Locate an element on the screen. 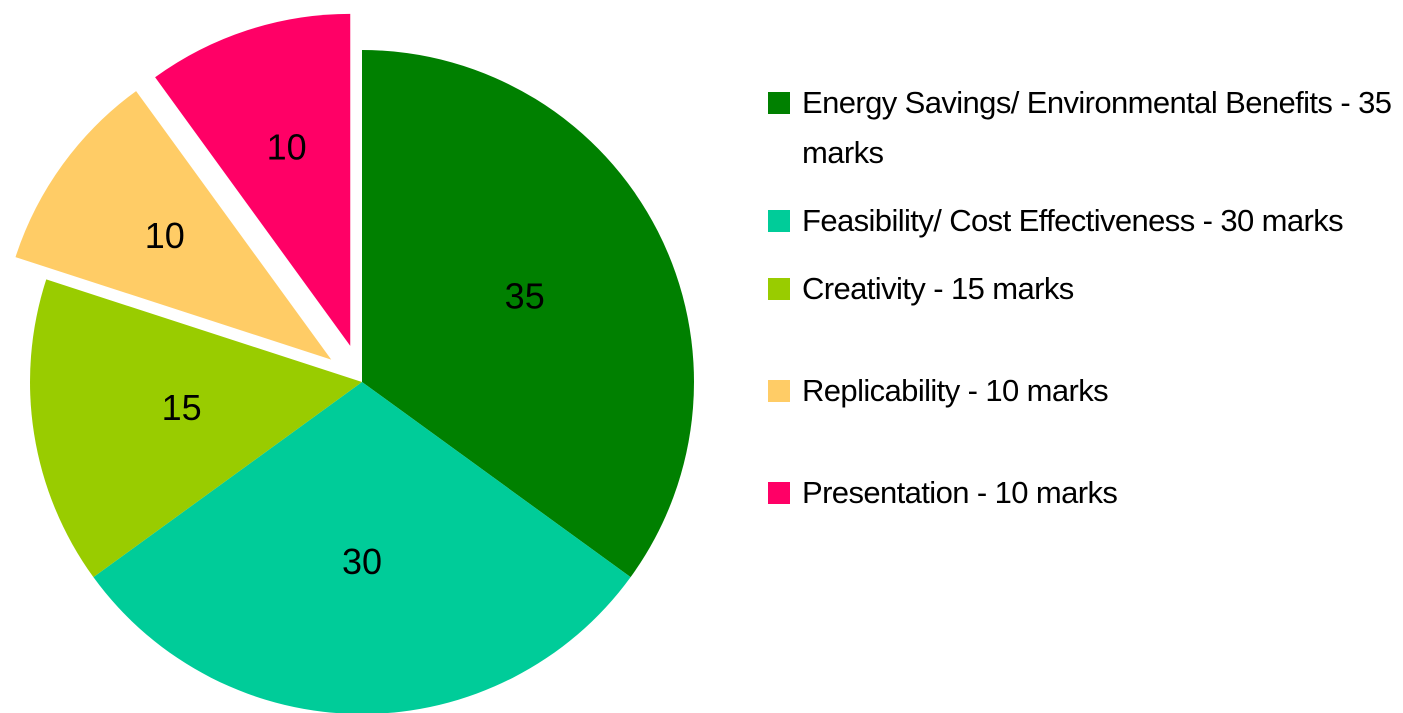 The height and width of the screenshot is (713, 1403). legend-item: Replicability - 10 marks is located at coordinates (1080, 391).